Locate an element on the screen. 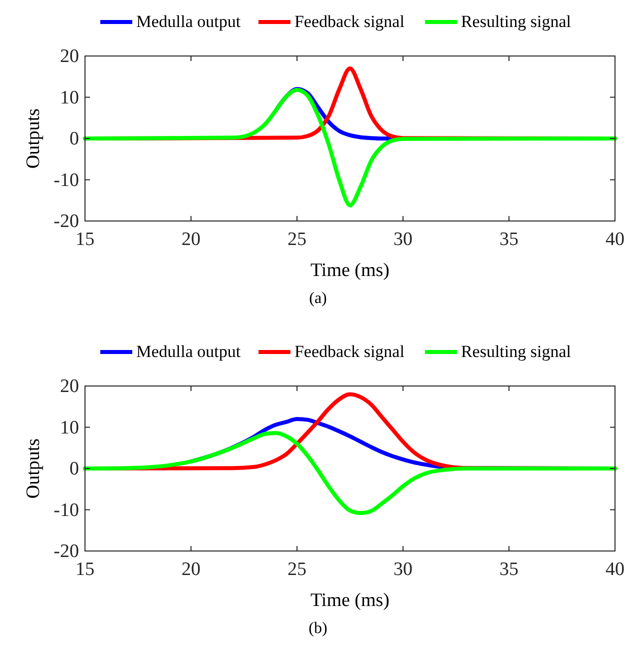 Image resolution: width=642 pixels, height=647 pixels. text: (b) is located at coordinates (318, 628).